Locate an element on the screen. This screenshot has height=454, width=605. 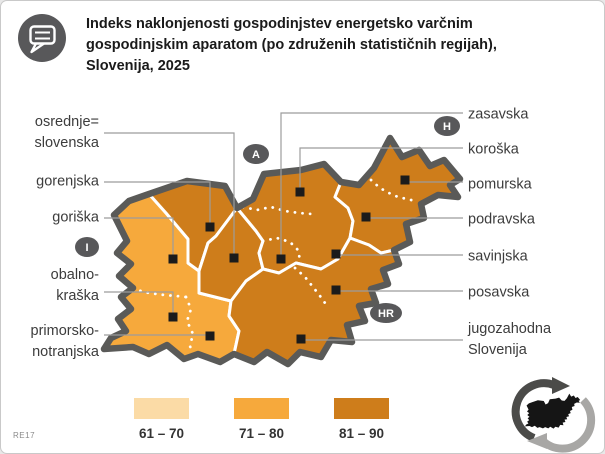
legend-label-71-80: 71 – 80 is located at coordinates (261, 433).